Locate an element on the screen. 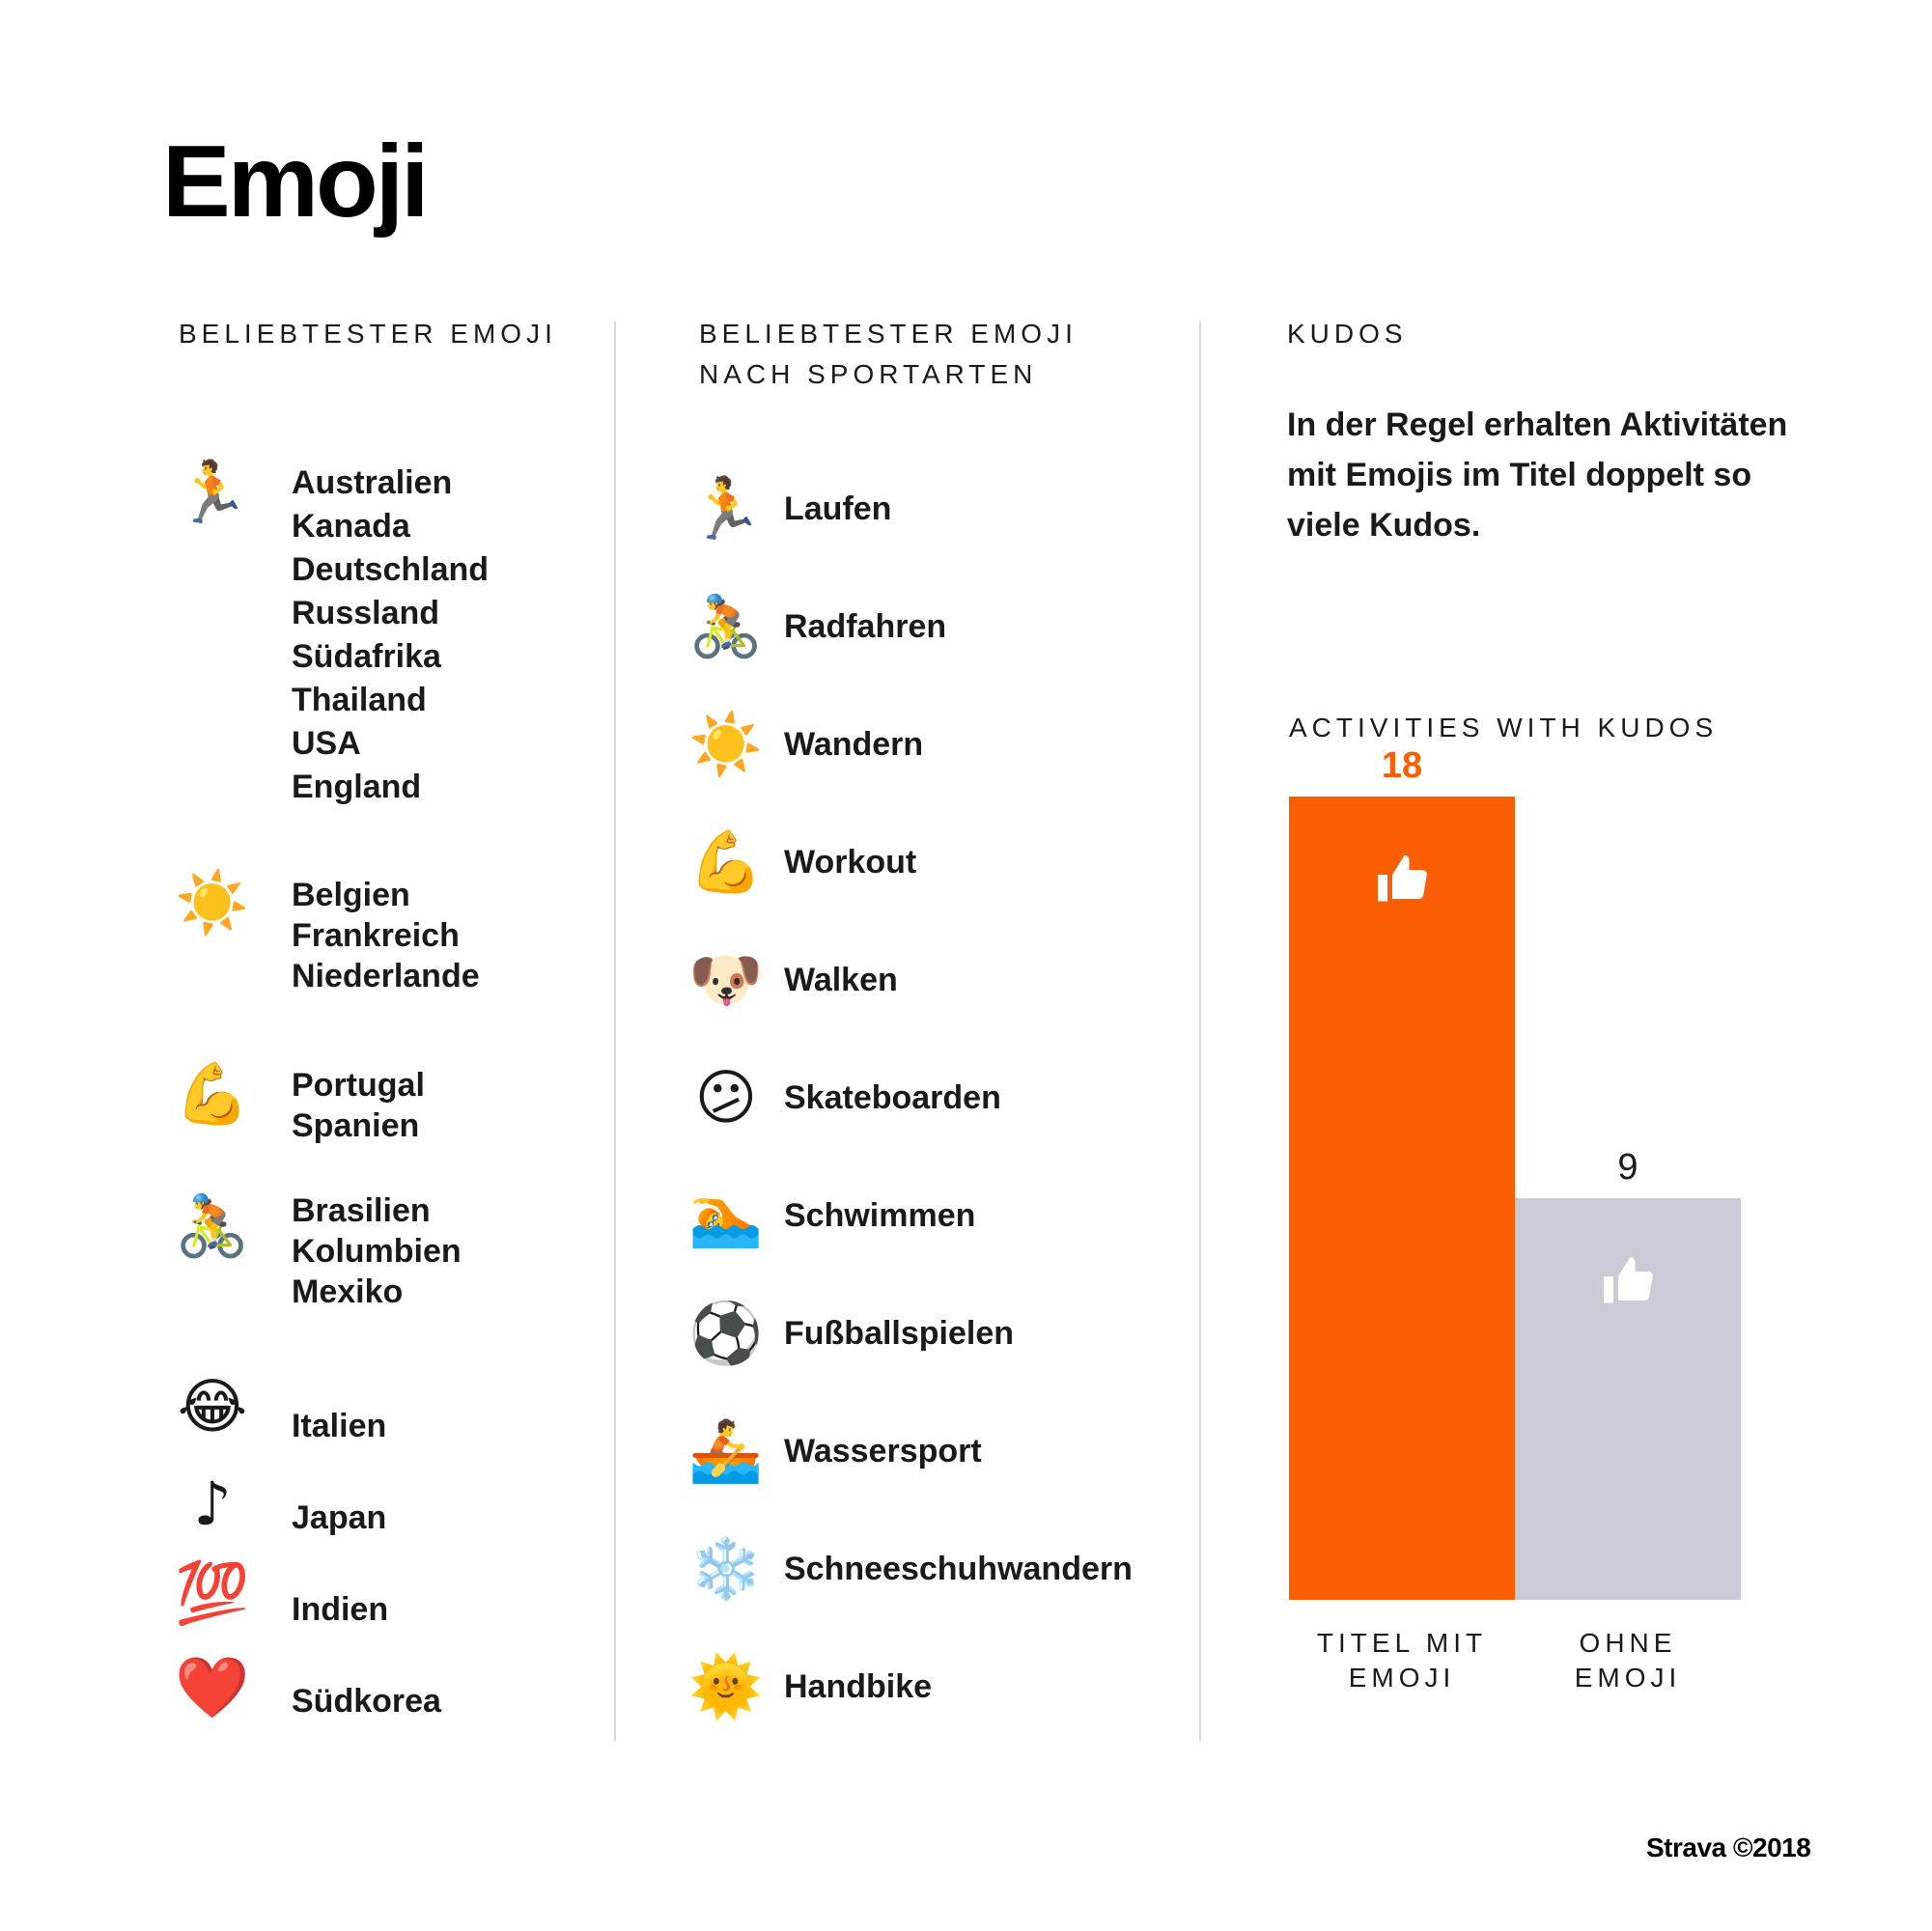 Image resolution: width=1932 pixels, height=1931 pixels. country-label: USA is located at coordinates (327, 743).